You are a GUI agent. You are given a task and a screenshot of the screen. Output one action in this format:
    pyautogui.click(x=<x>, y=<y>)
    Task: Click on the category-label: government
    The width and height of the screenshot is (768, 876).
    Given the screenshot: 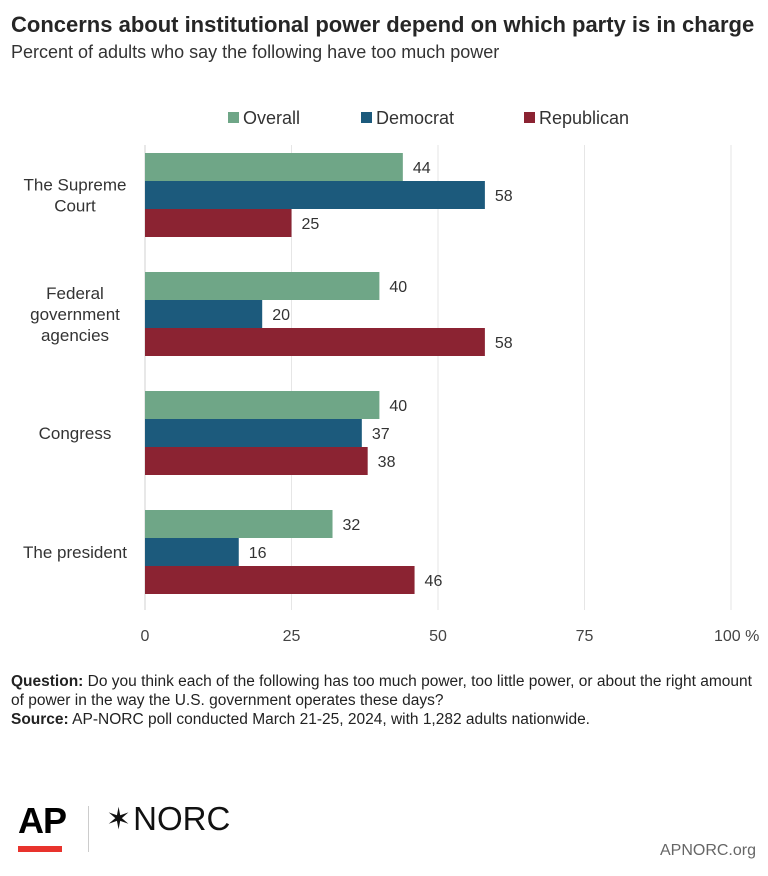 What is the action you would take?
    pyautogui.click(x=75, y=314)
    